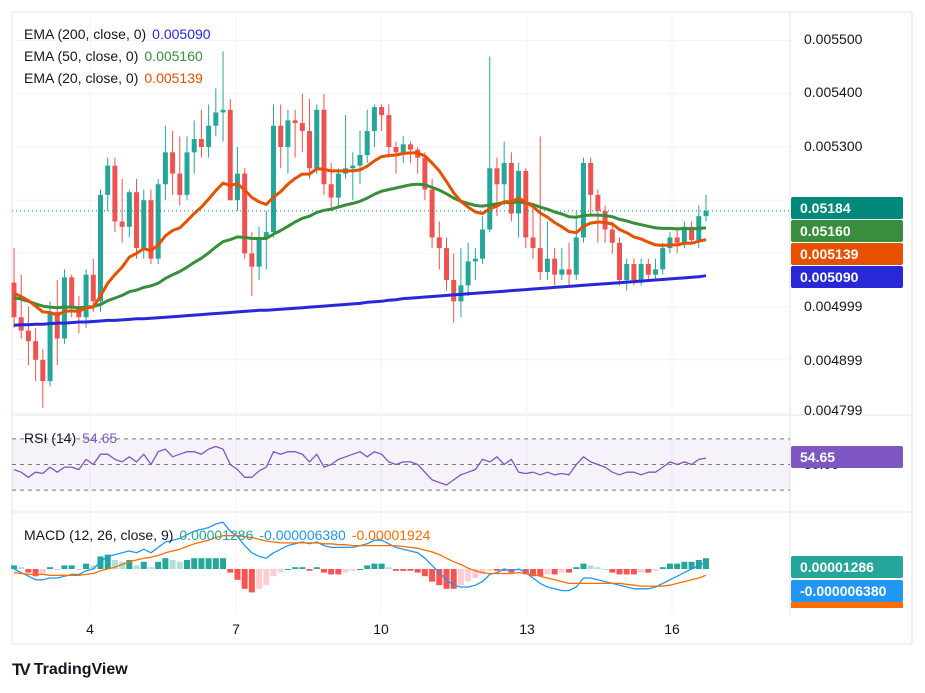 Image resolution: width=925 pixels, height=693 pixels. Describe the element at coordinates (50, 438) in the screenshot. I see `legend-rsi-name: RSI (14)` at that location.